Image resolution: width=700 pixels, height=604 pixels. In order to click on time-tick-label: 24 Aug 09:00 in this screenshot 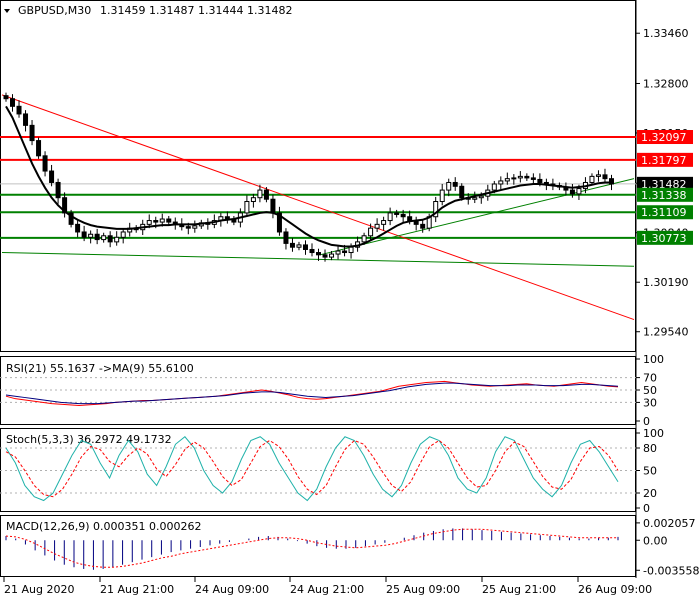, I will do `click(232, 589)`.